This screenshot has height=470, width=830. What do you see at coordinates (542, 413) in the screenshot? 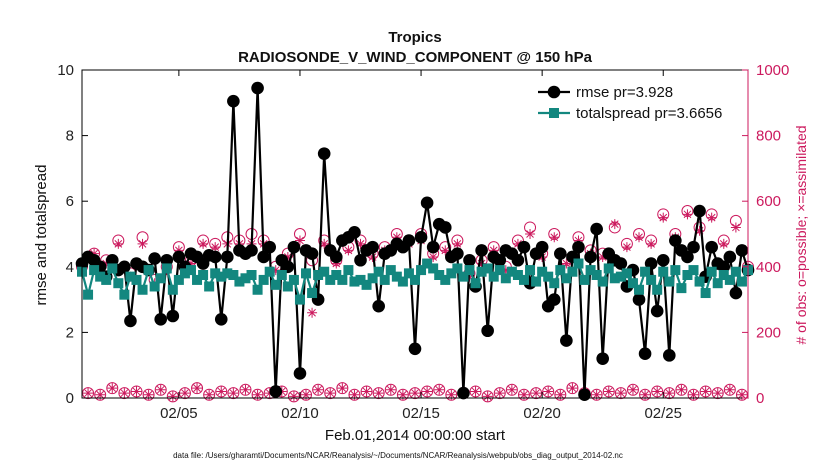
I see `x-tick-label: 02/20` at bounding box center [542, 413].